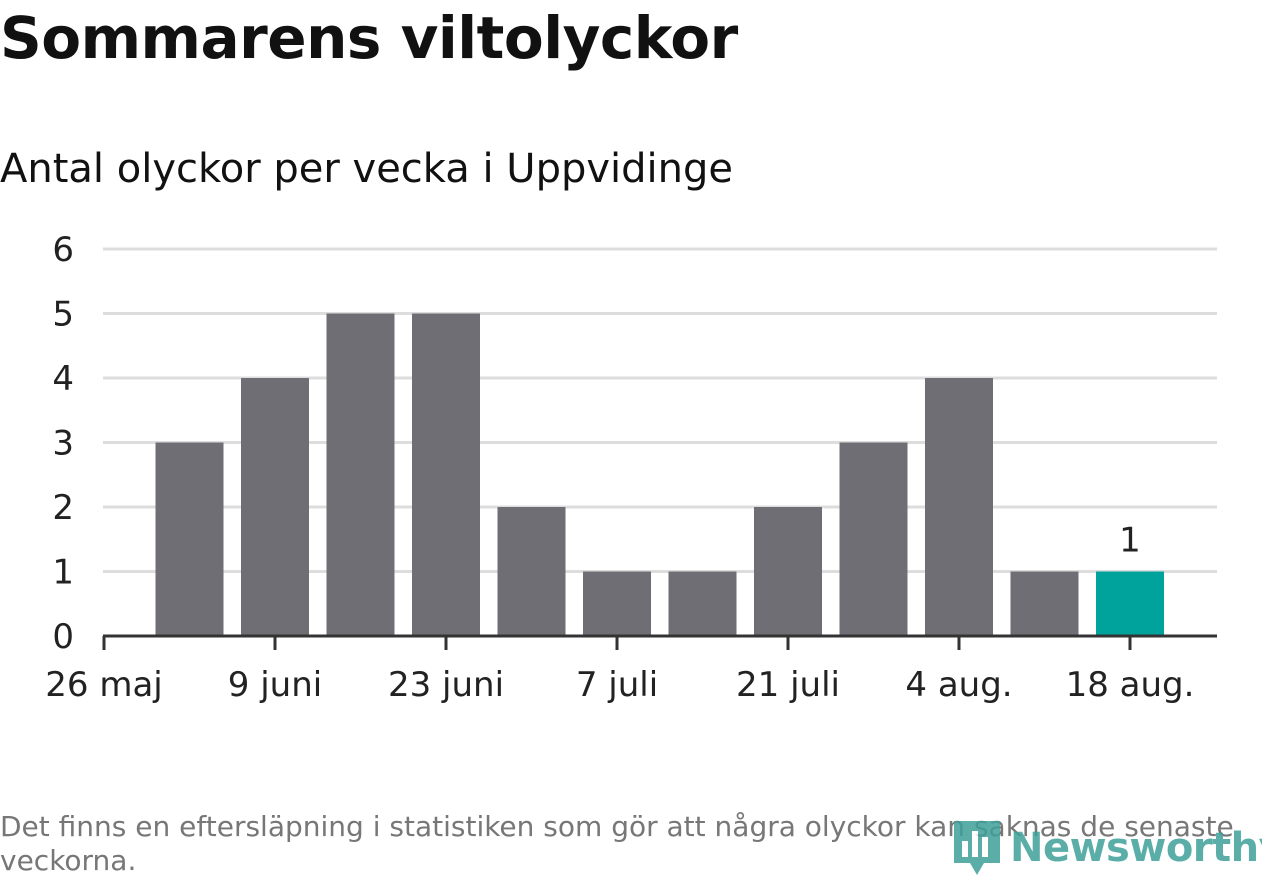  I want to click on x-tick-label: 23 juni, so click(446, 685).